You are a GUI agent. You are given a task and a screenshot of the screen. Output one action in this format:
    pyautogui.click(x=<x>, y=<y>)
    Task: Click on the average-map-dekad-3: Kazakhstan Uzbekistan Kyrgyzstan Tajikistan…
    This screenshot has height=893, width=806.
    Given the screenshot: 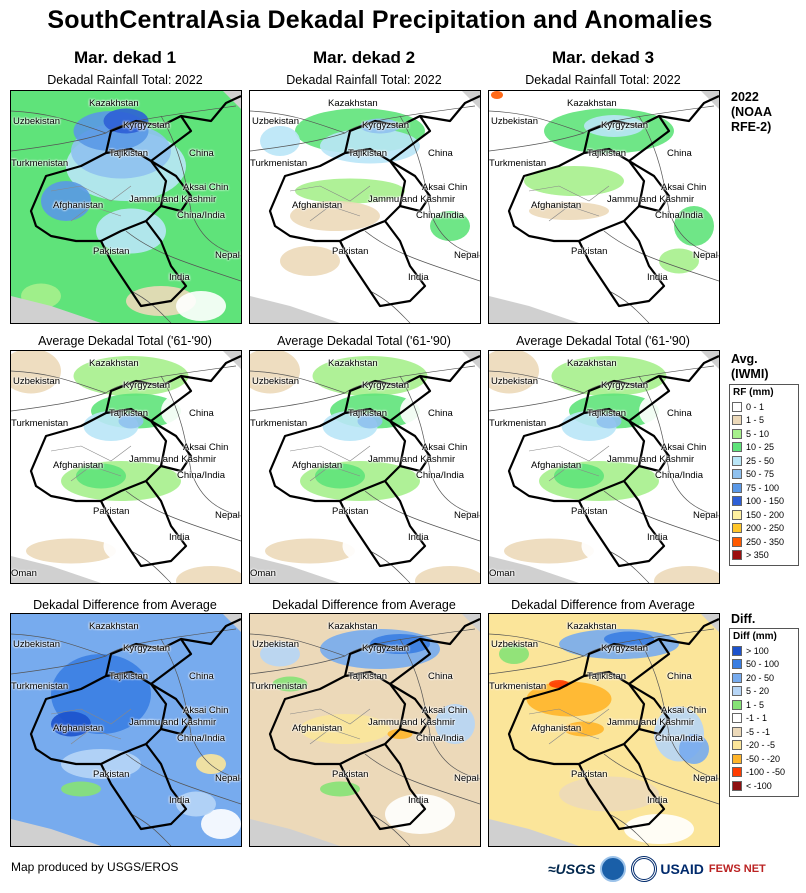 What is the action you would take?
    pyautogui.click(x=604, y=467)
    